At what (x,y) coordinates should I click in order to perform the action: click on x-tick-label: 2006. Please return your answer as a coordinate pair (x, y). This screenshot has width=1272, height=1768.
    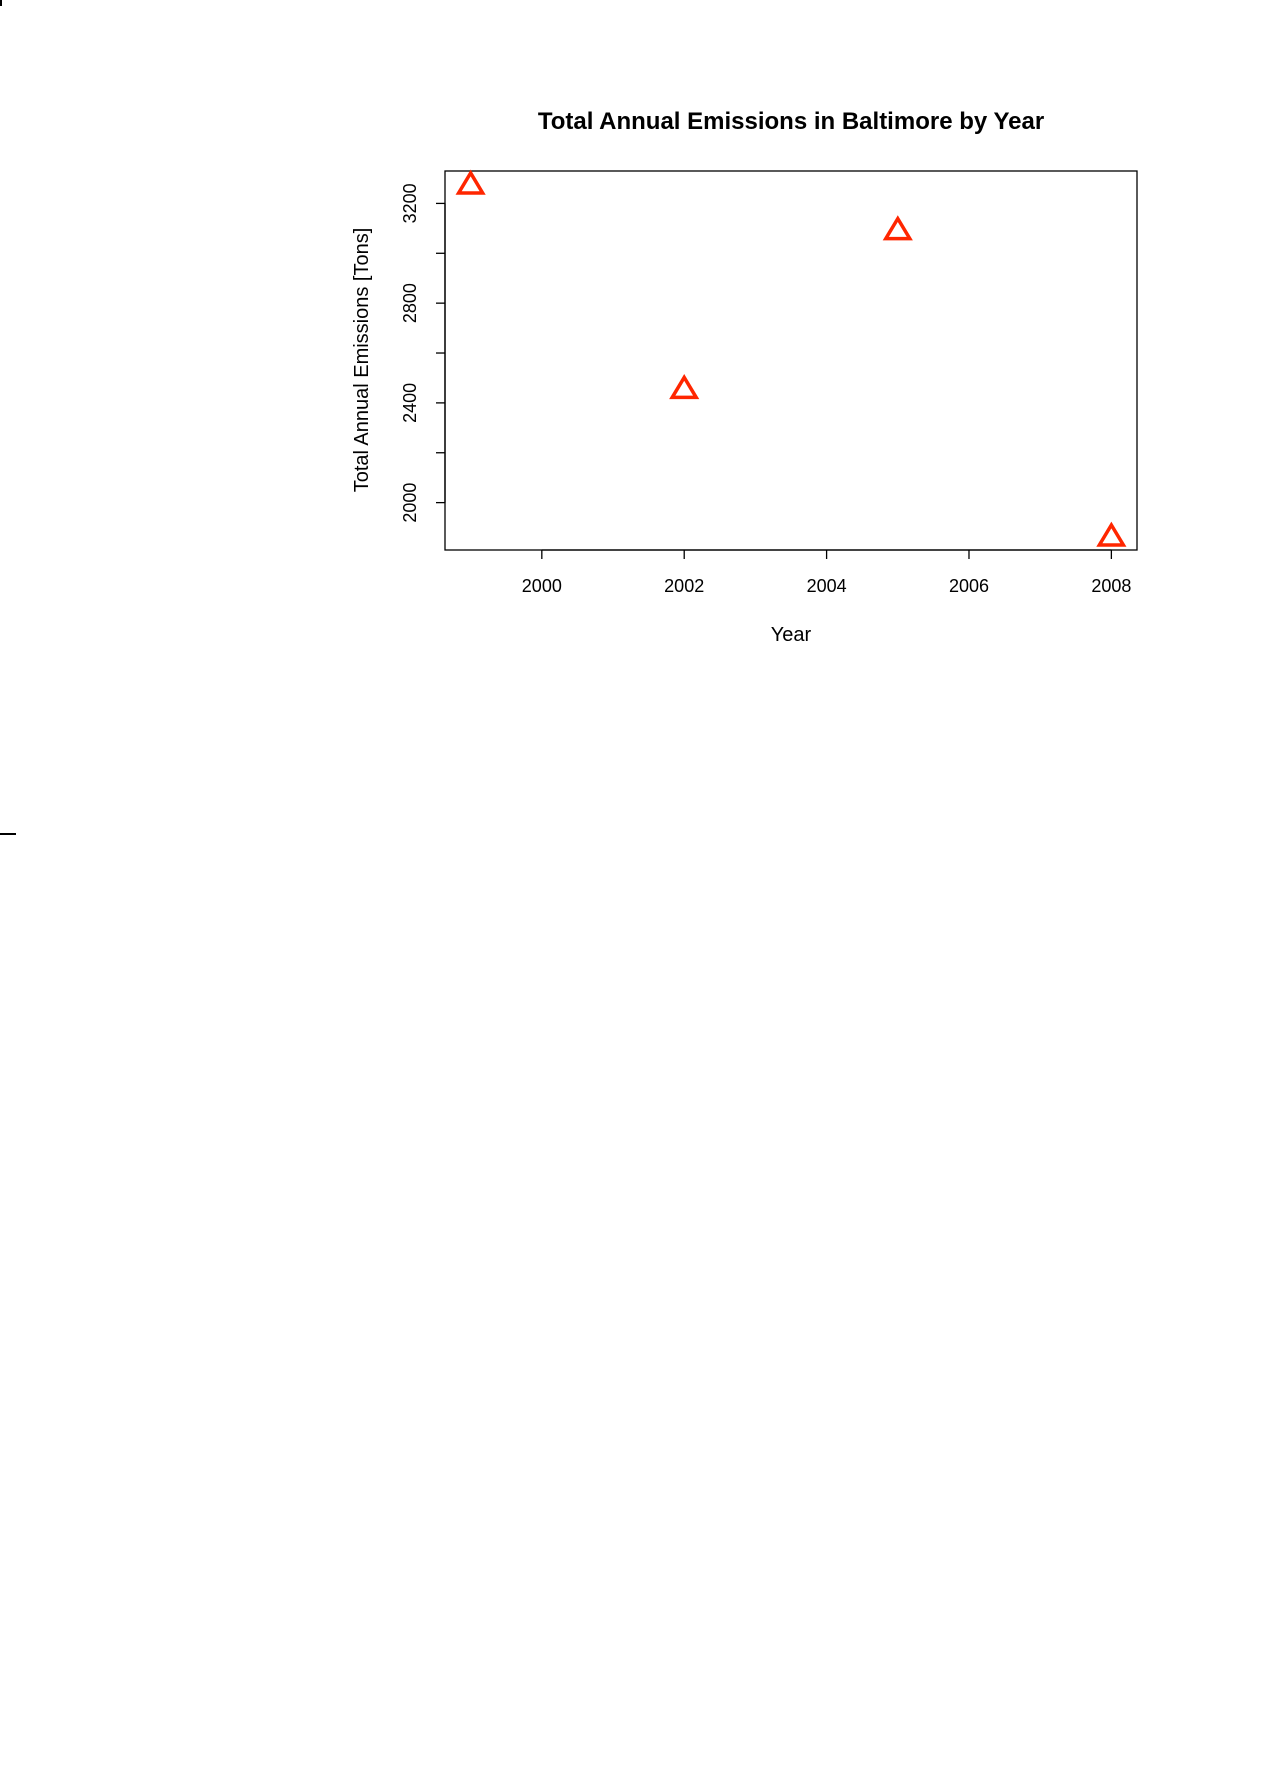
    Looking at the image, I should click on (969, 586).